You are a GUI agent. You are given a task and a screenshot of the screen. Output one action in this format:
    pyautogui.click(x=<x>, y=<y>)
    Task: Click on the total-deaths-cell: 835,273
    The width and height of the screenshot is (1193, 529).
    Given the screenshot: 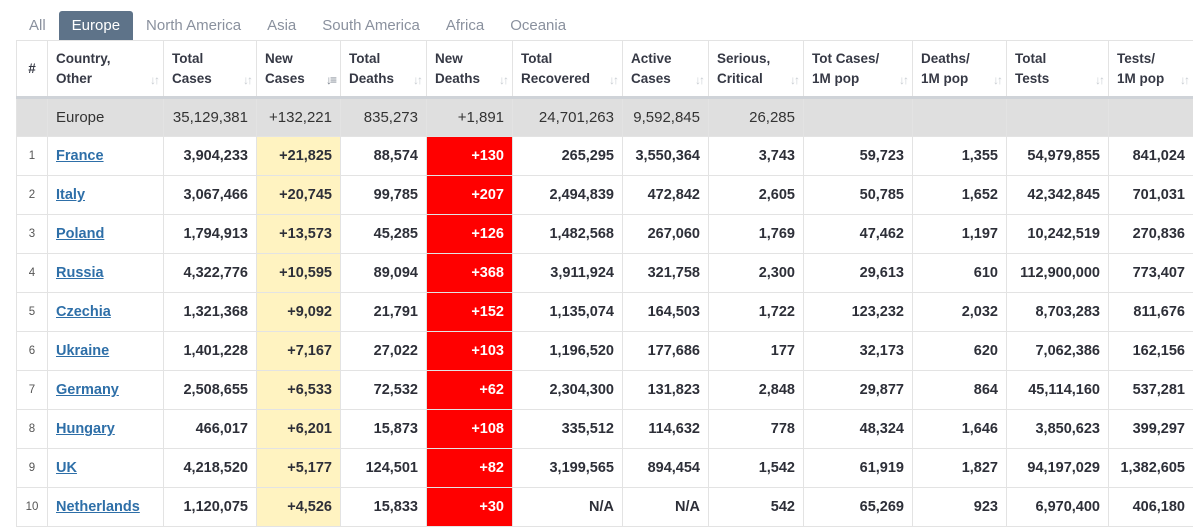 What is the action you would take?
    pyautogui.click(x=383, y=117)
    